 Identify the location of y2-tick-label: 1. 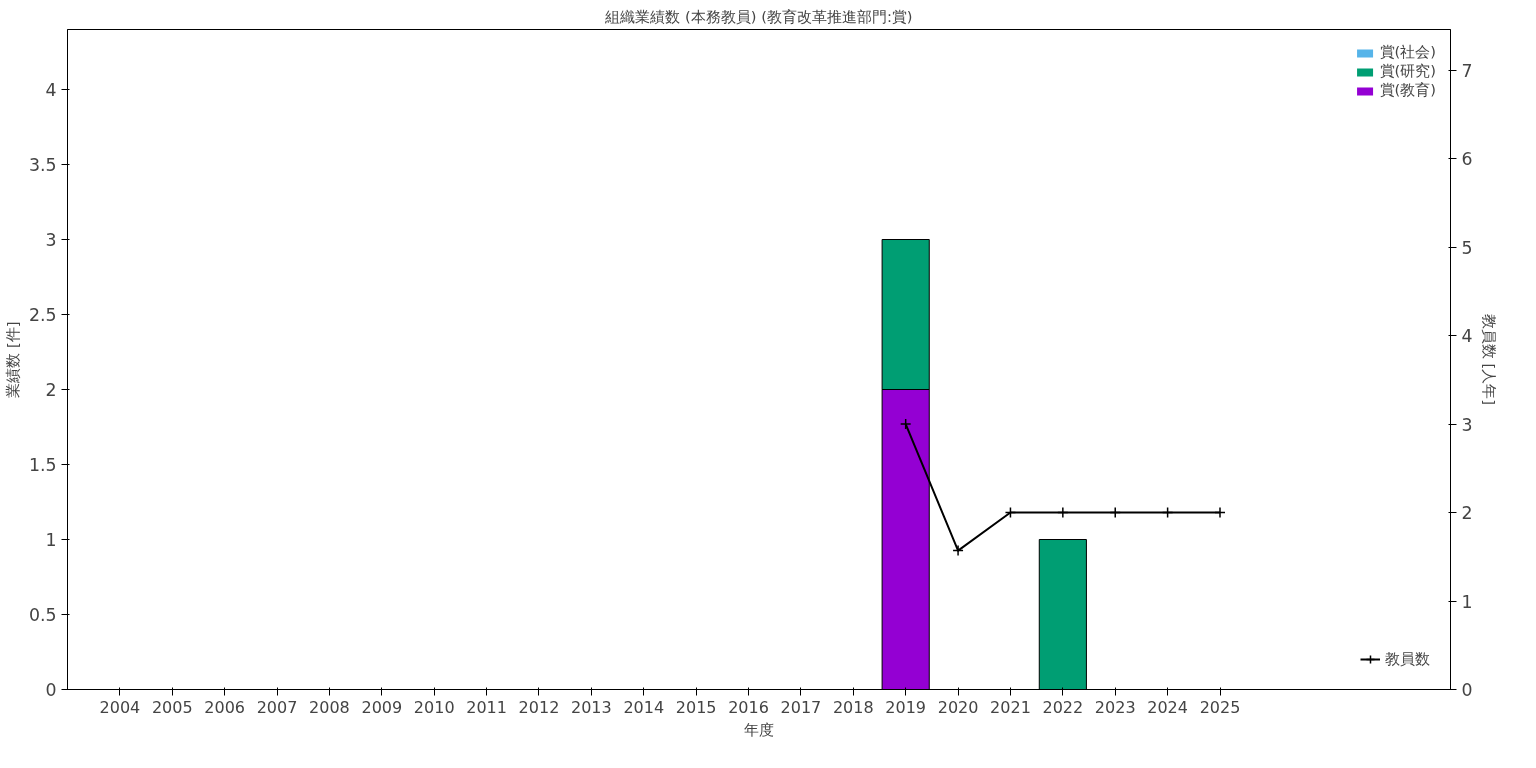
(1467, 601).